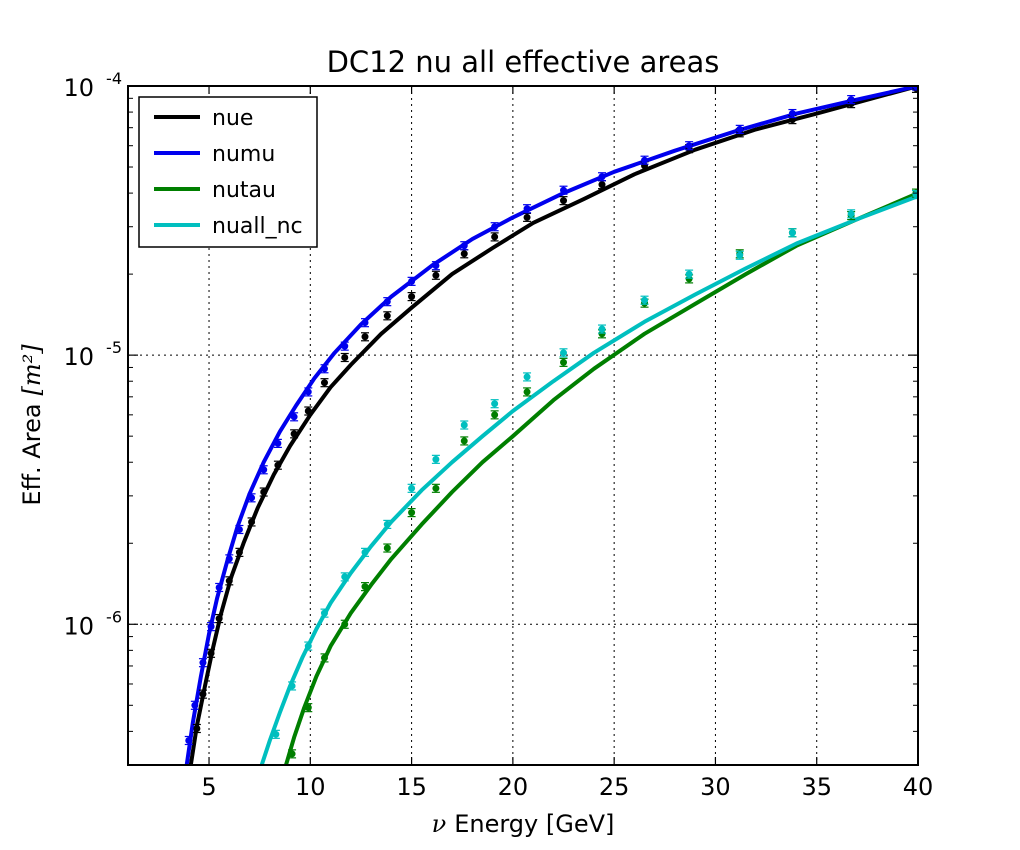  Describe the element at coordinates (513, 787) in the screenshot. I see `x-tick-label: 20` at that location.